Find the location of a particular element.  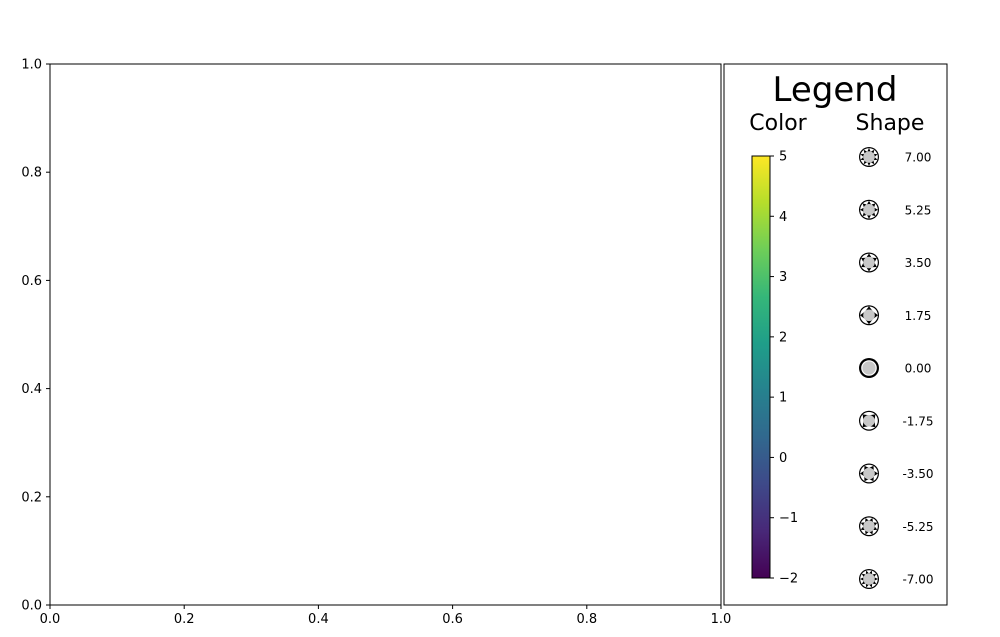

colorbar-tick-label: −2 is located at coordinates (788, 579).